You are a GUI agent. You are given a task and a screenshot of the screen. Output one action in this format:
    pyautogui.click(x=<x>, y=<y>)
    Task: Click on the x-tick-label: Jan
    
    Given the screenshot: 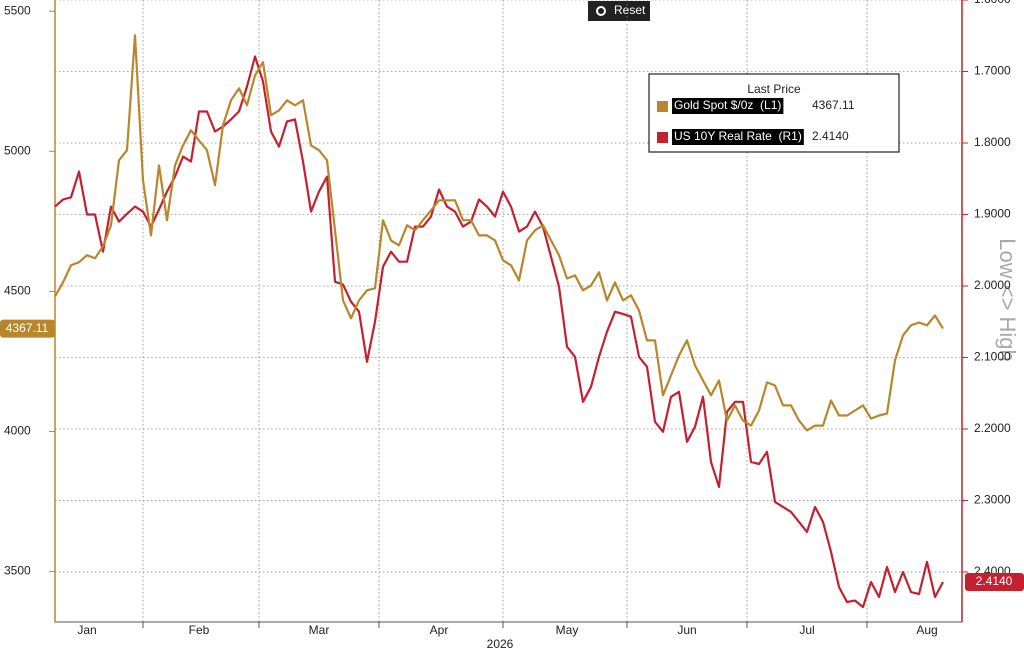 What is the action you would take?
    pyautogui.click(x=86, y=630)
    